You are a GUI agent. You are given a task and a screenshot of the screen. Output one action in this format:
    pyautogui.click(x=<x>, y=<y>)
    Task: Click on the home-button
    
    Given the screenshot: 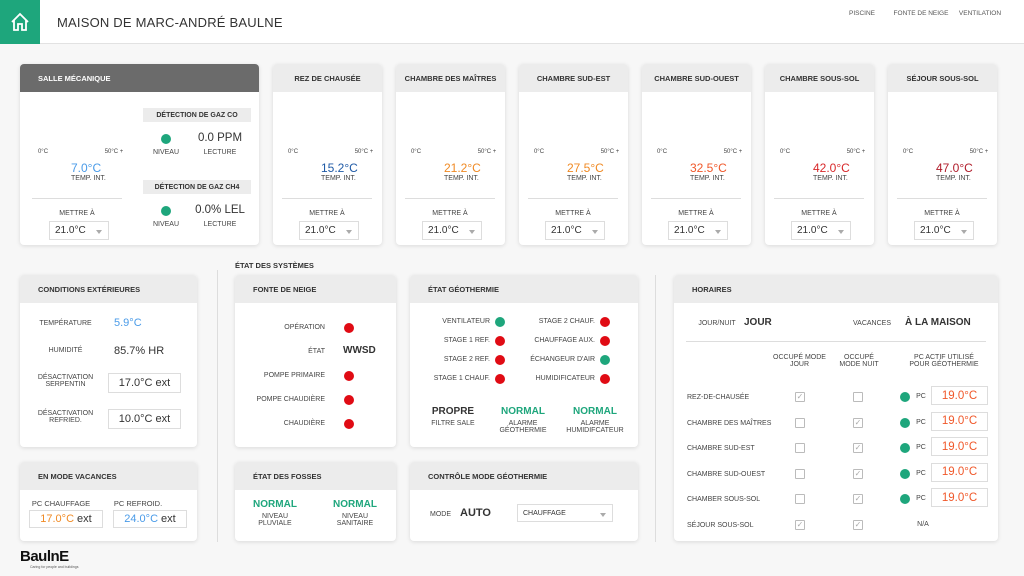 What is the action you would take?
    pyautogui.click(x=20, y=22)
    